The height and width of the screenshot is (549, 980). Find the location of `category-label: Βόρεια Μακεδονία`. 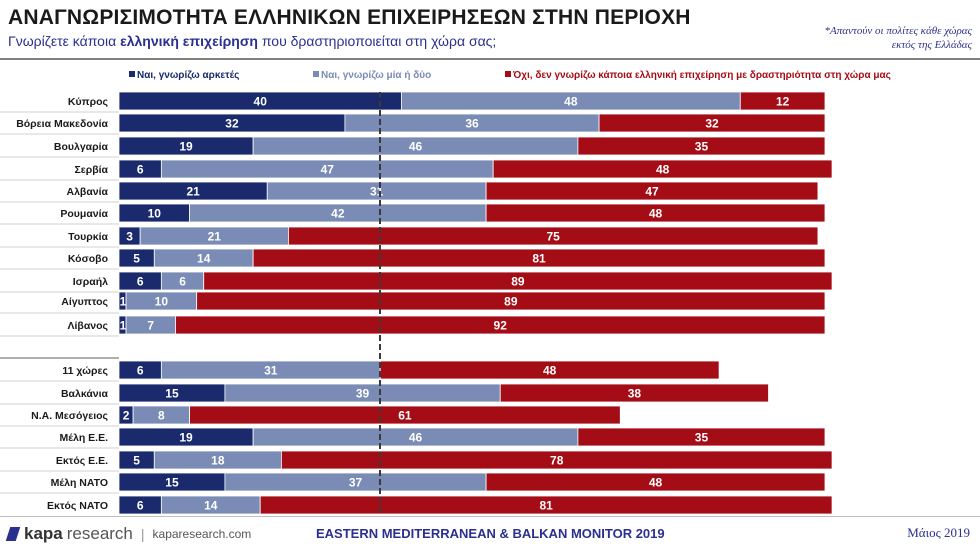

category-label: Βόρεια Μακεδονία is located at coordinates (62, 124).